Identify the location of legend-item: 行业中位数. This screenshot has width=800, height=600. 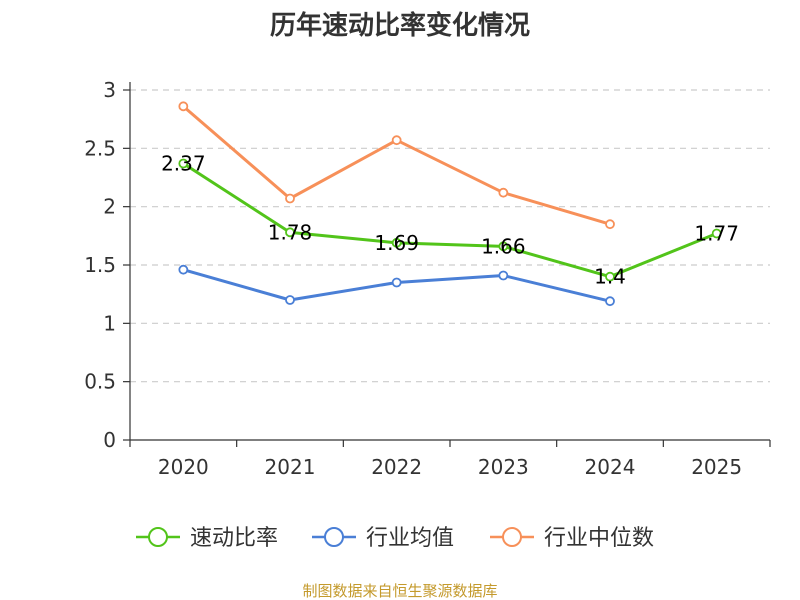
(572, 538).